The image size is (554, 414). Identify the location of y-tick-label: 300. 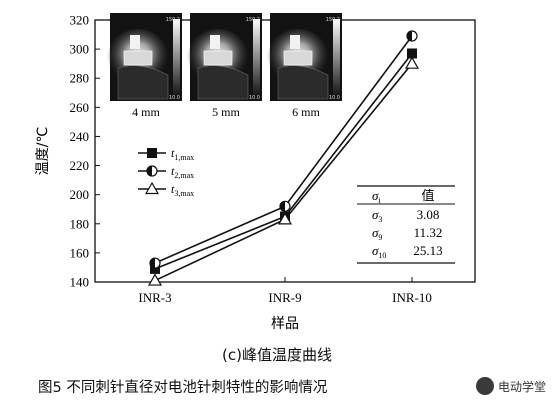
(80, 49).